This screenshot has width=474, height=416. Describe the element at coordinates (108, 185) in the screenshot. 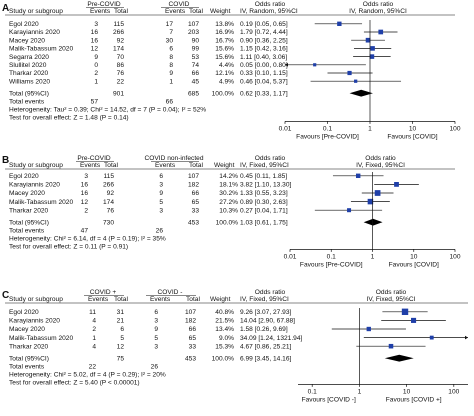

I see `total-group1: 266` at that location.